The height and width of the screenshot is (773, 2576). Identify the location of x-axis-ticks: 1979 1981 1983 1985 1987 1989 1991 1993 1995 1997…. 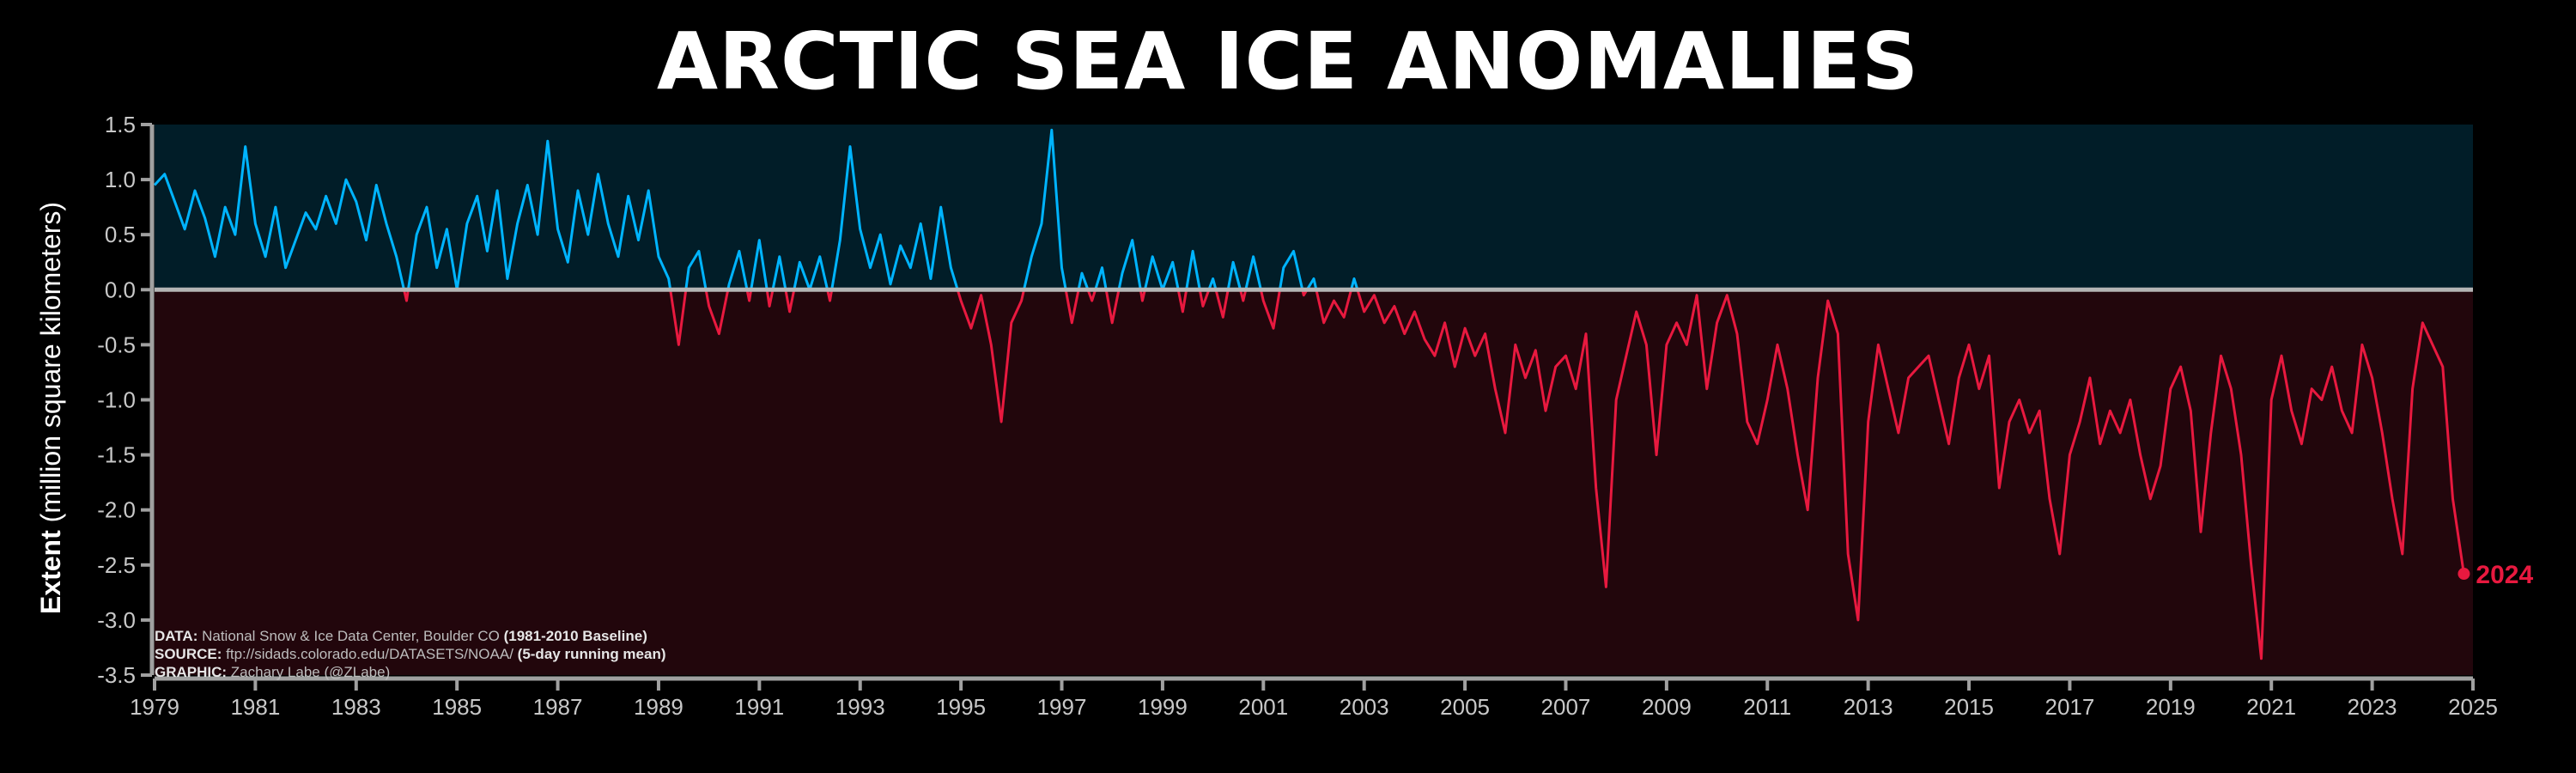
(1314, 699).